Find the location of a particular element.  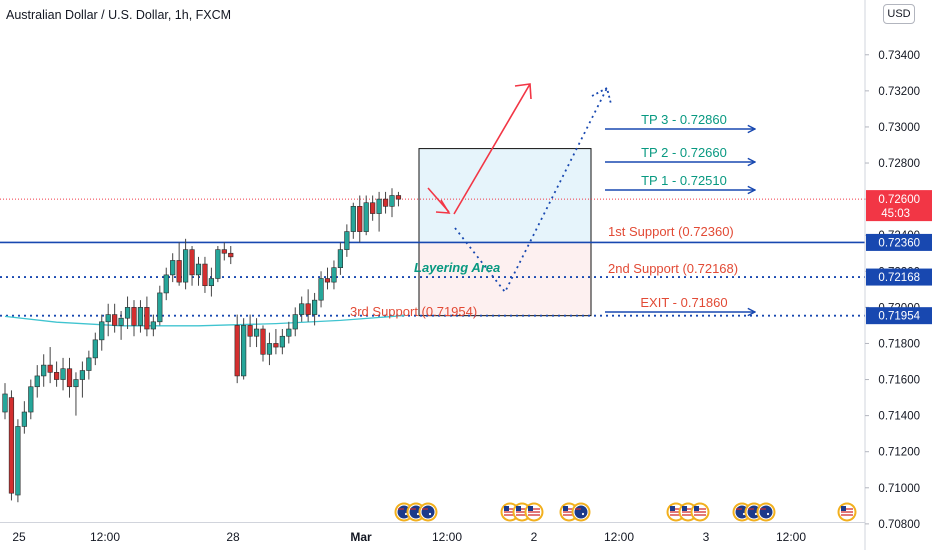

price-tick-label: 0.70800 is located at coordinates (899, 525).